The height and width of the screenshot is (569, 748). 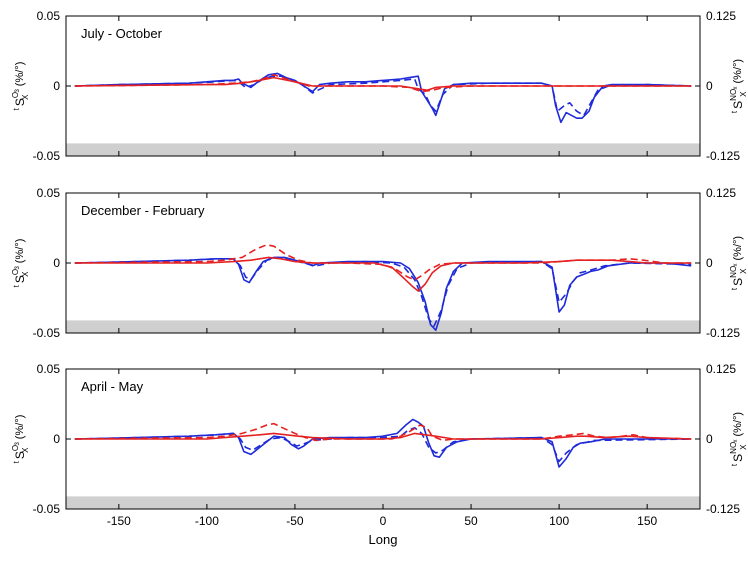 What do you see at coordinates (122, 33) in the screenshot?
I see `panel-title: July - October` at bounding box center [122, 33].